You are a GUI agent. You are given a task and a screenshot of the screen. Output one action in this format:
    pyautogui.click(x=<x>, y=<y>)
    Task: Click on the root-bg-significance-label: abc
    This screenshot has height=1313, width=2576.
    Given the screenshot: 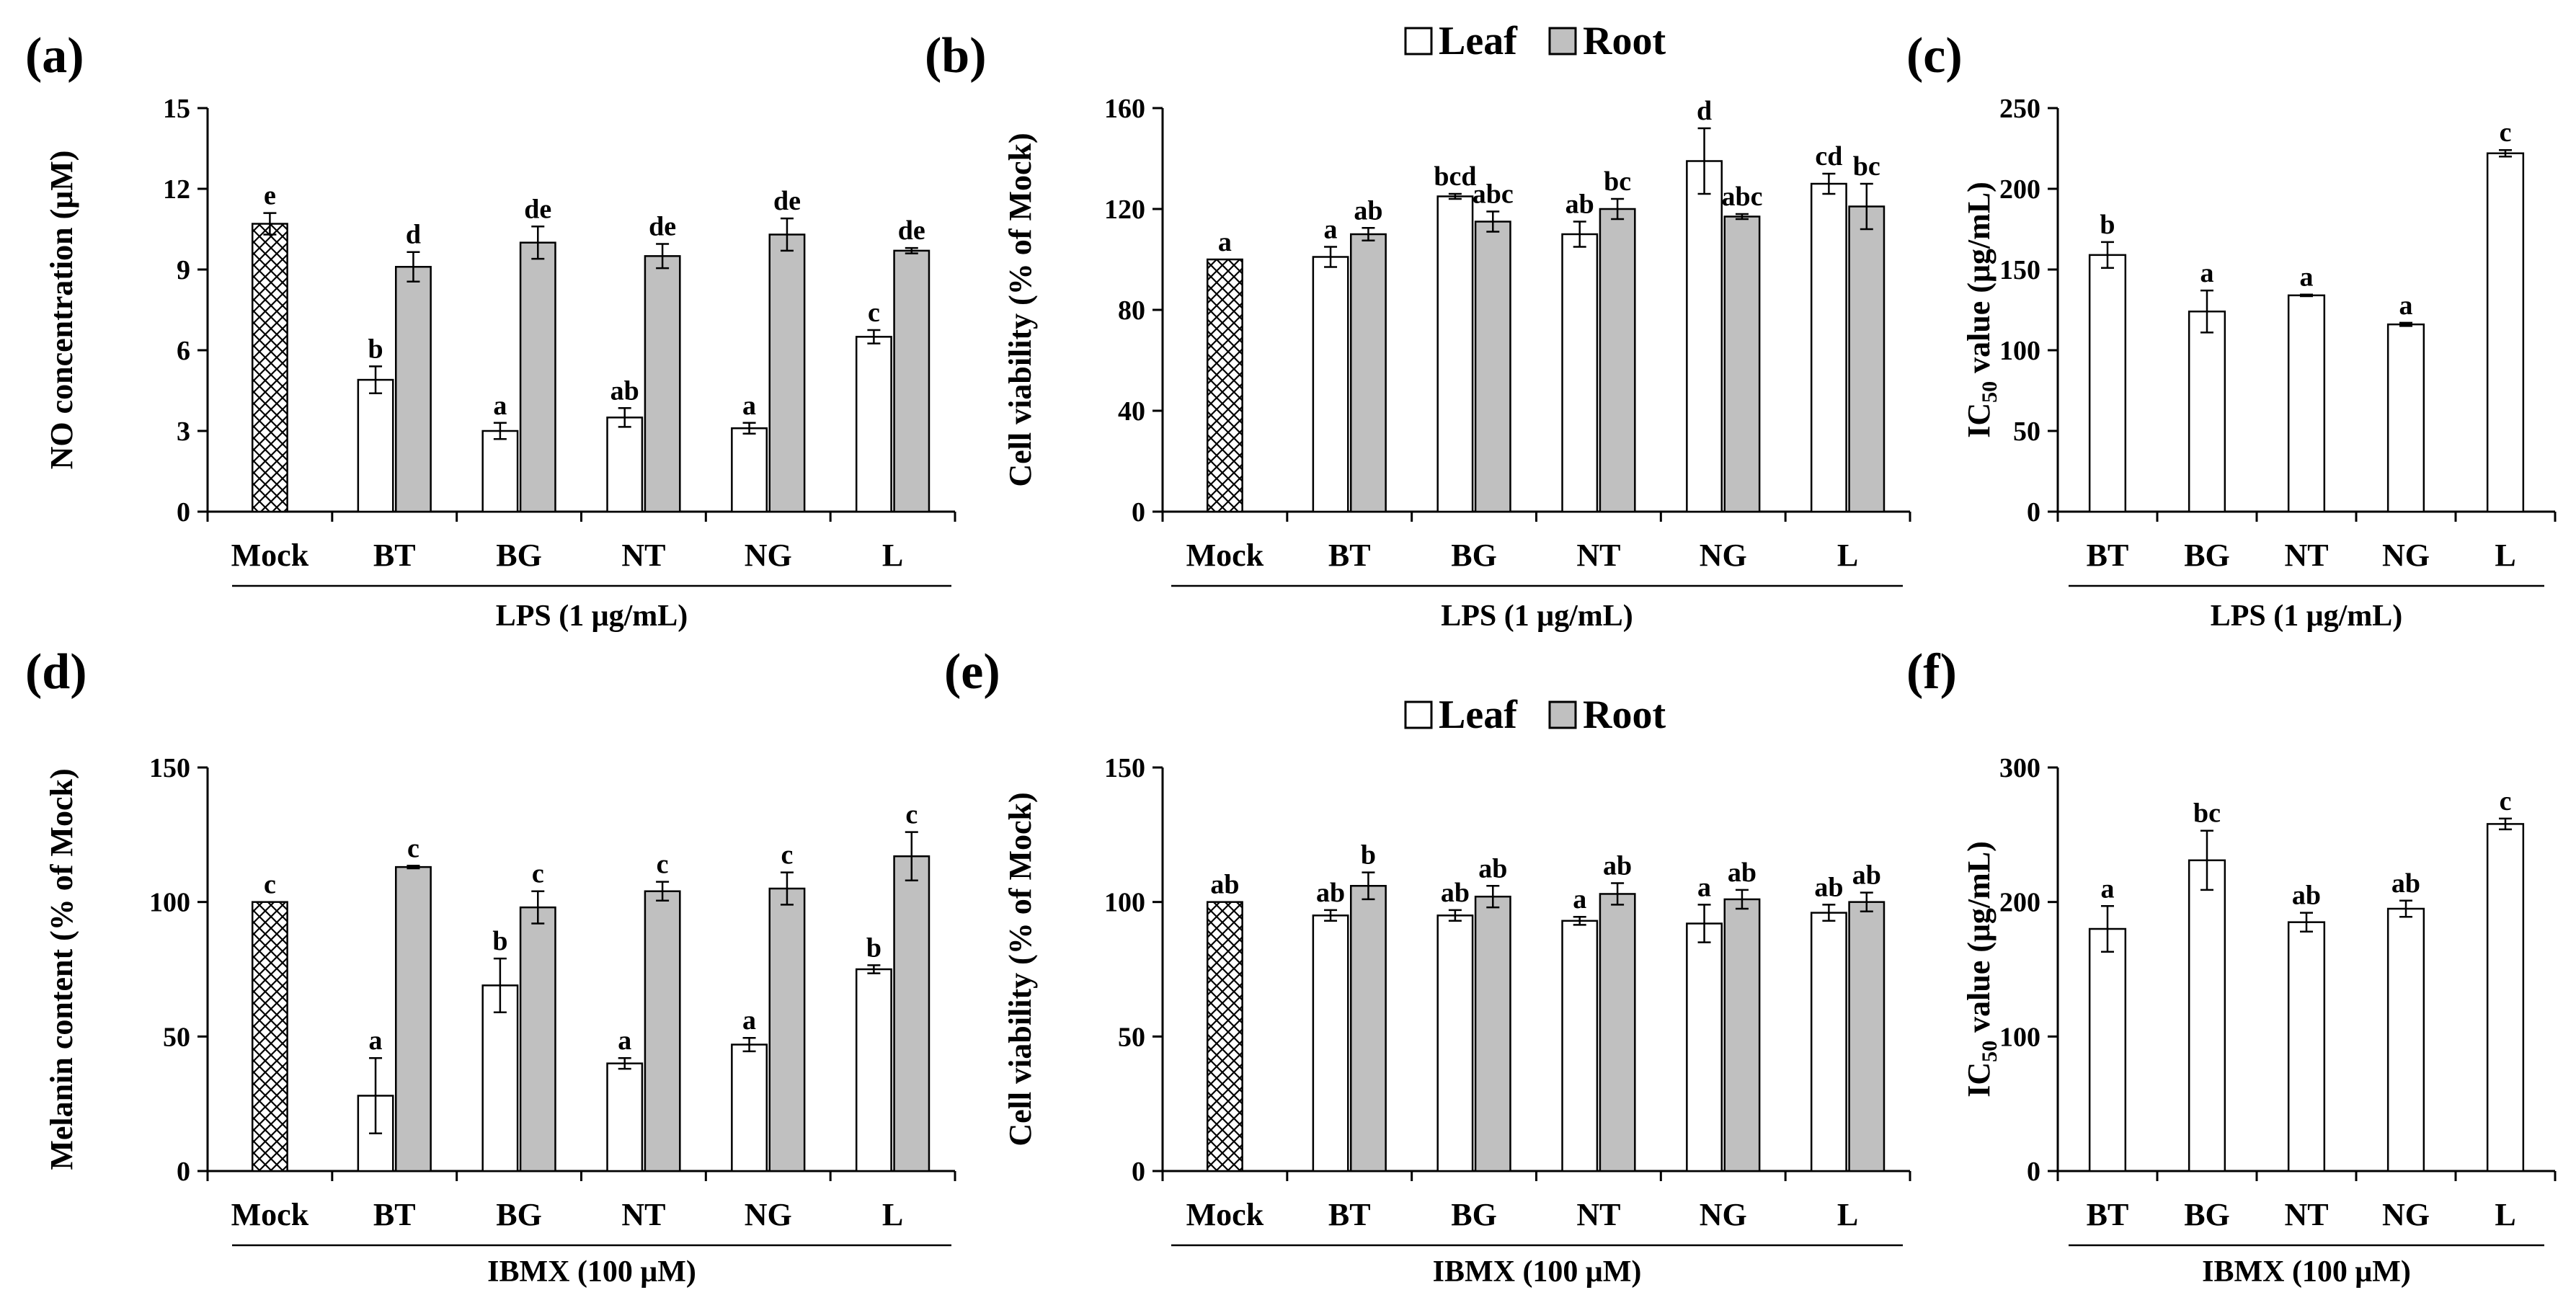 What is the action you would take?
    pyautogui.click(x=1494, y=194)
    